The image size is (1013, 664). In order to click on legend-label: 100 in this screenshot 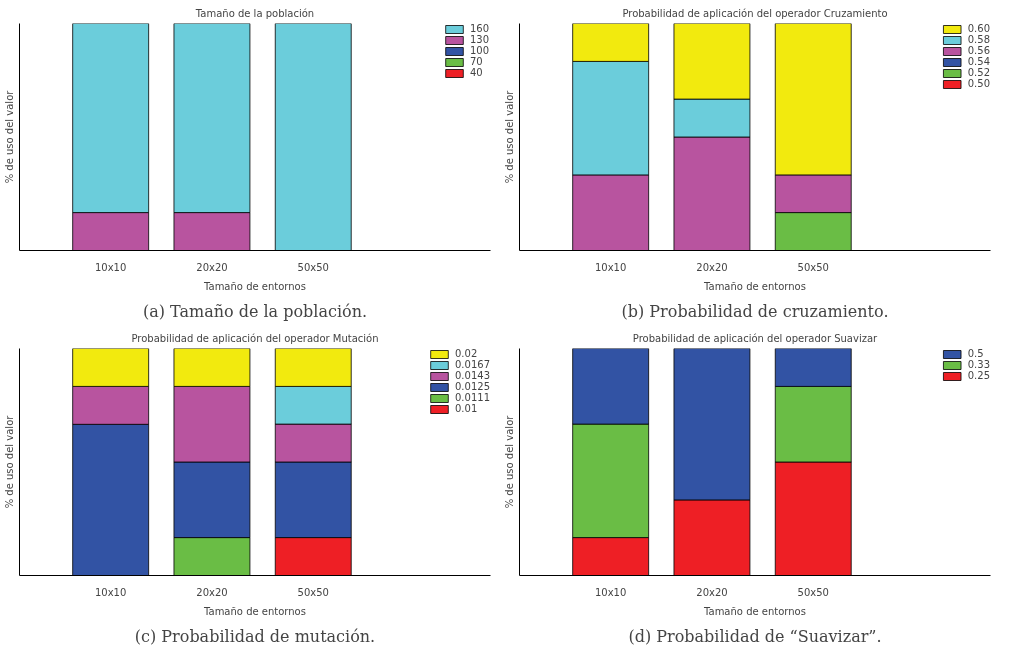, I will do `click(480, 50)`.